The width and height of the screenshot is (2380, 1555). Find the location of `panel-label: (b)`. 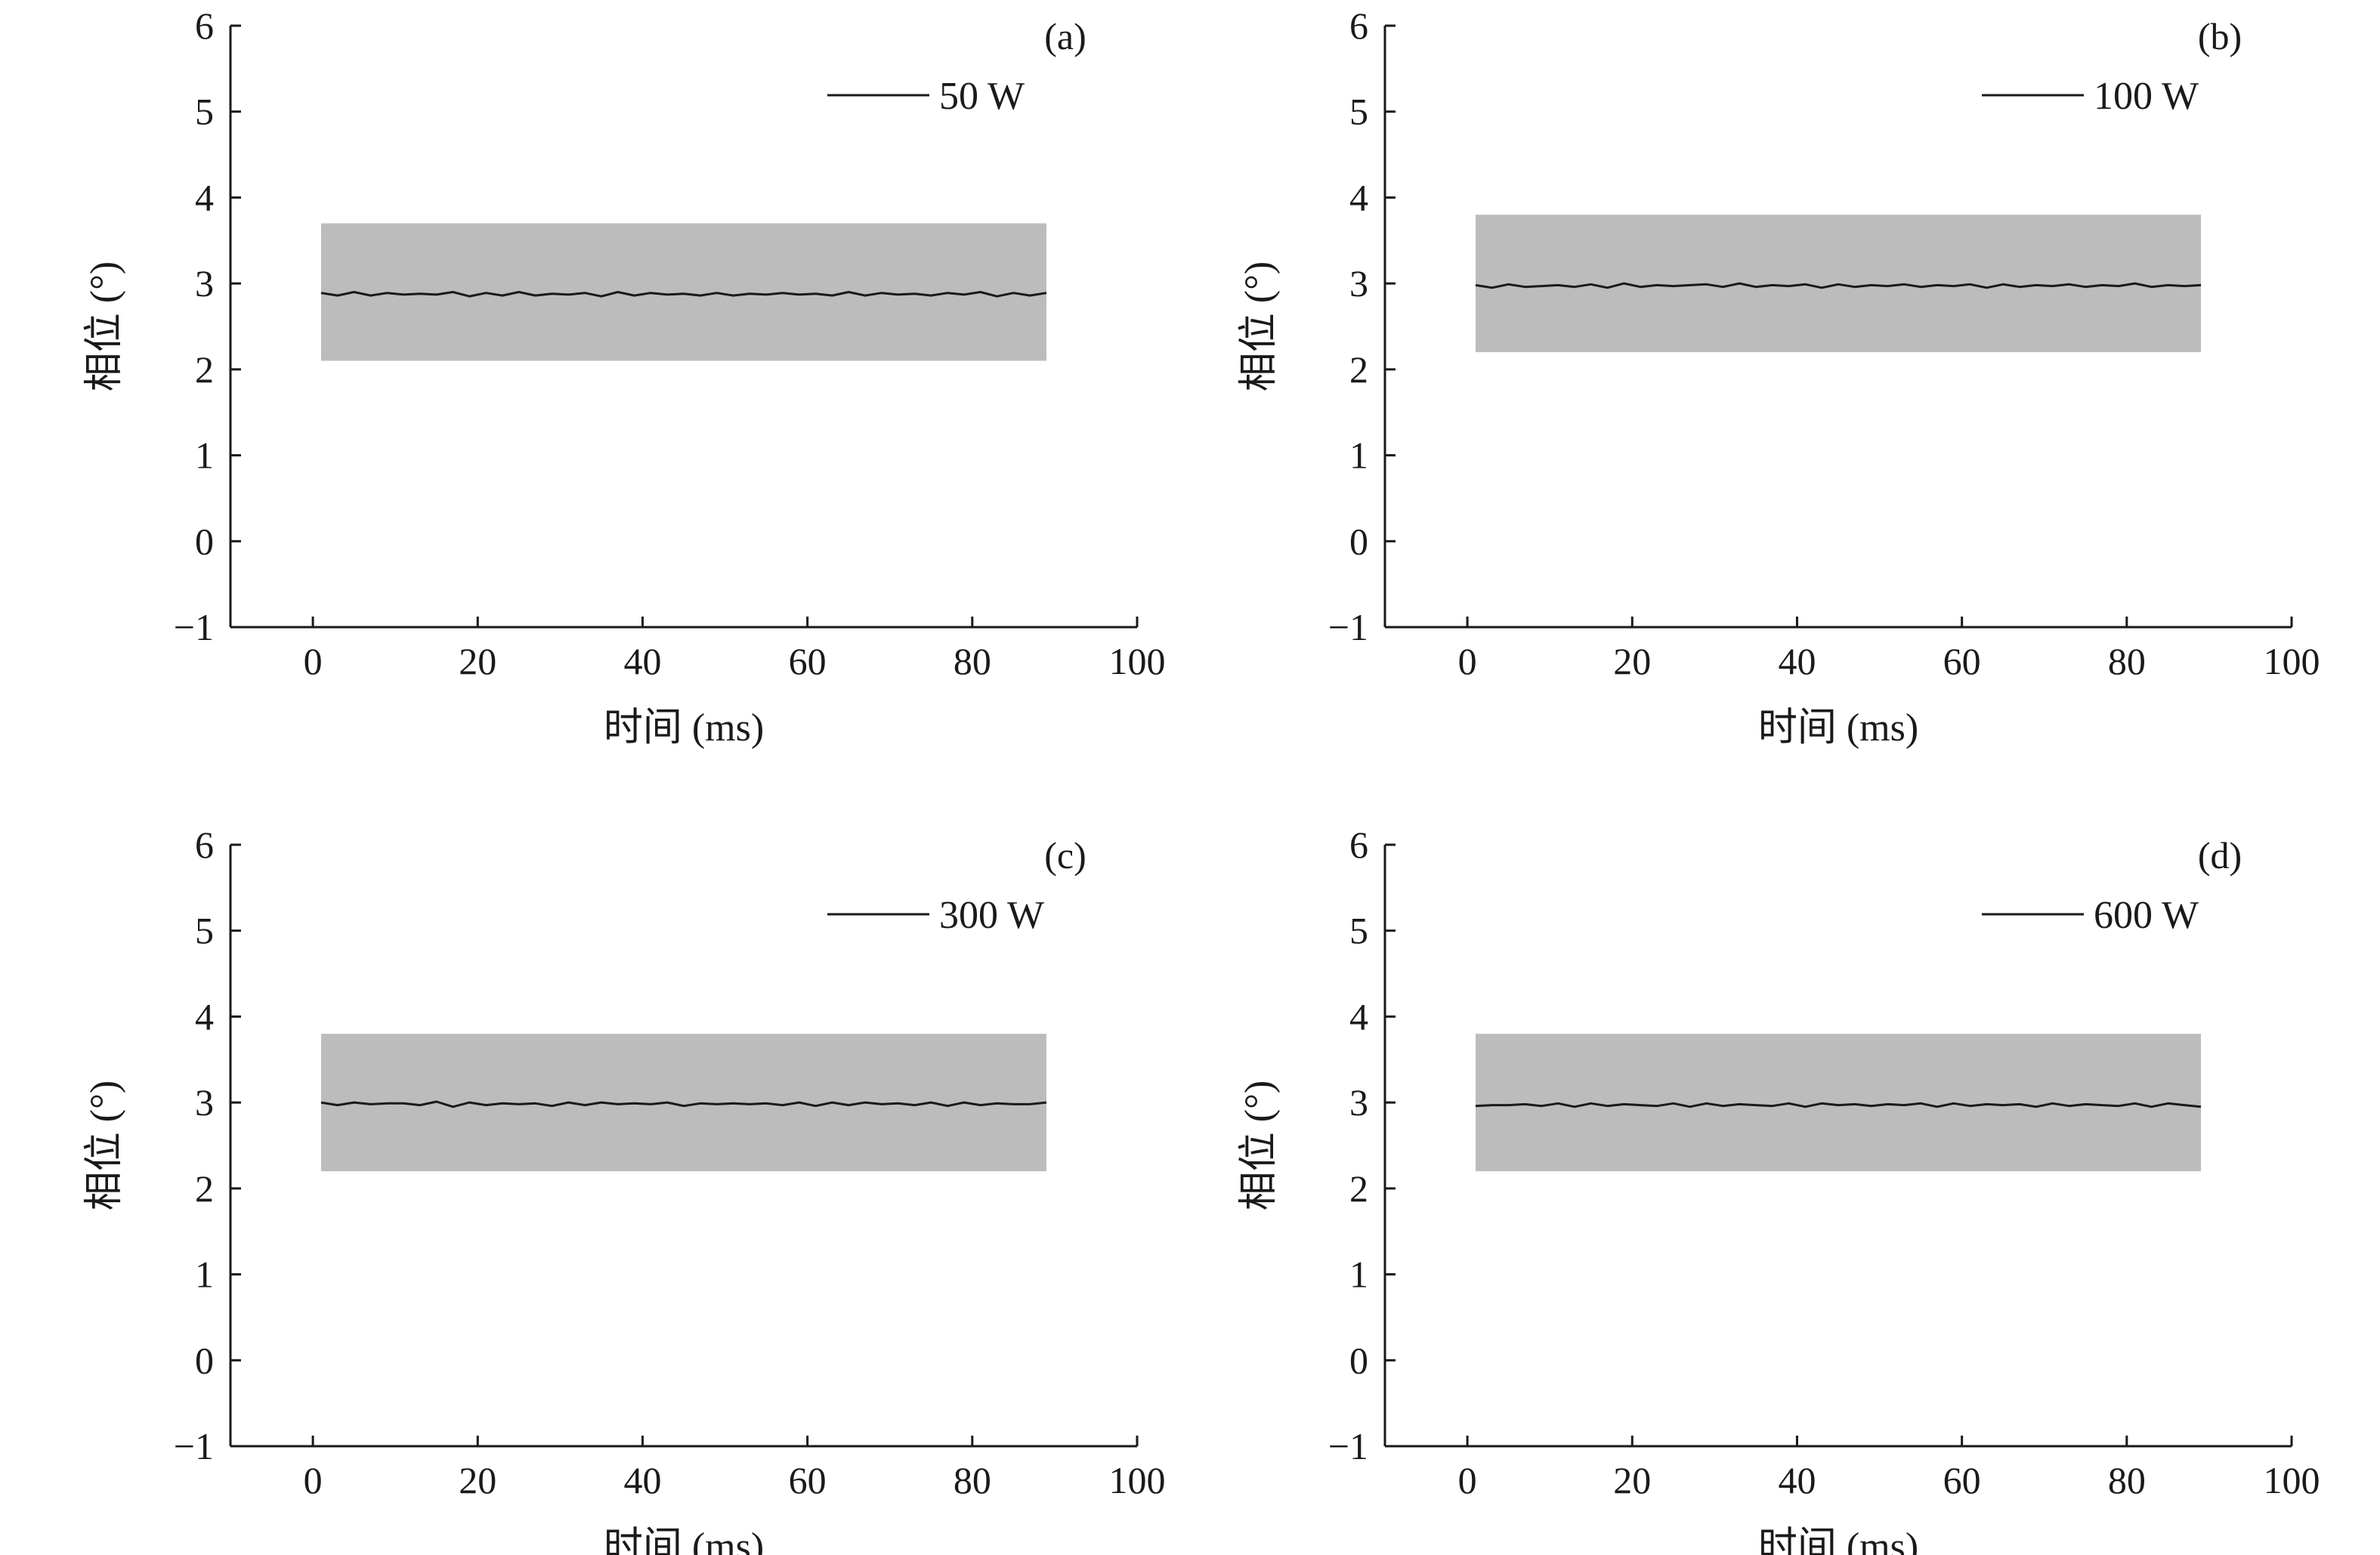

panel-label: (b) is located at coordinates (2220, 36).